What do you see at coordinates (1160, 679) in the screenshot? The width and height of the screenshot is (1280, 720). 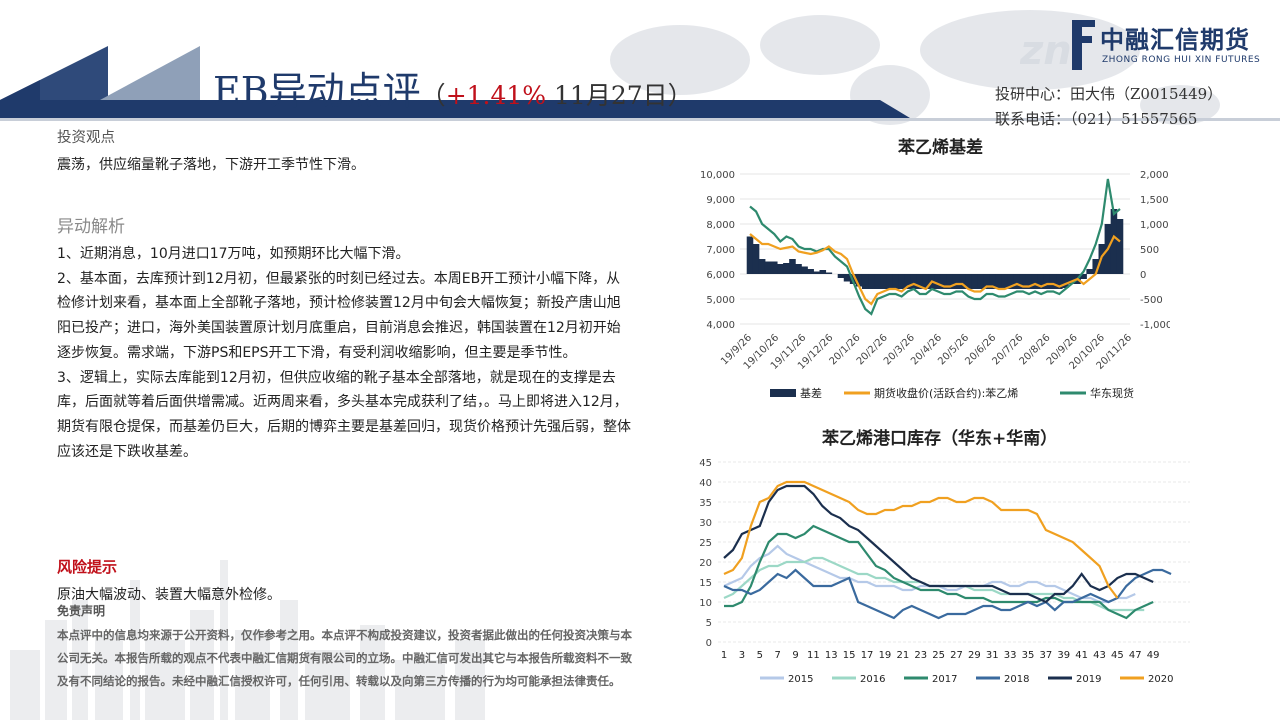 I see `legend-label: 2020` at bounding box center [1160, 679].